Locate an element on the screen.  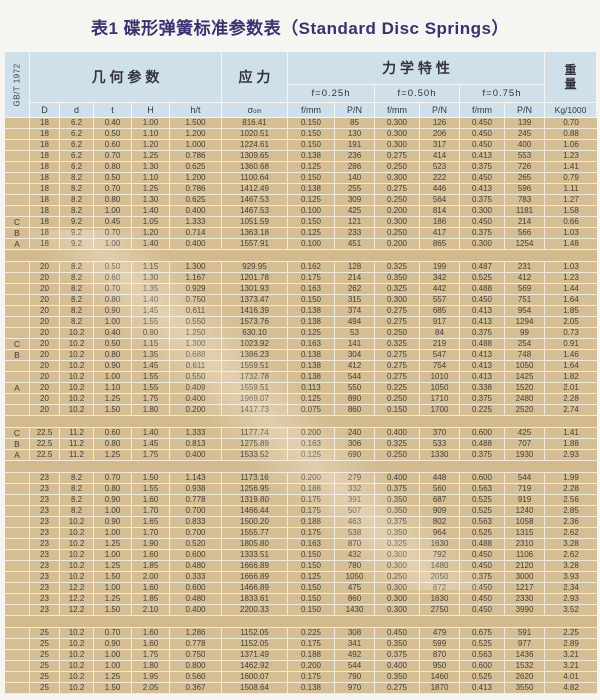
cell-ht: 0.938 is located at coordinates (196, 489).